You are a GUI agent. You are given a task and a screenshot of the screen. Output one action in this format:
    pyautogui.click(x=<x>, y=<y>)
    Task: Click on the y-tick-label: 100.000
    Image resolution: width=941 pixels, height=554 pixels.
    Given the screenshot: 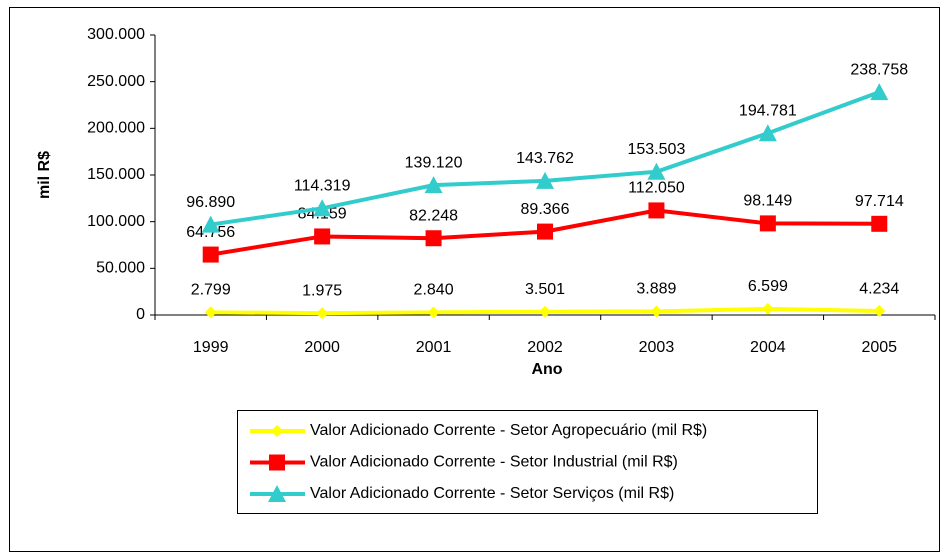 What is the action you would take?
    pyautogui.click(x=116, y=221)
    